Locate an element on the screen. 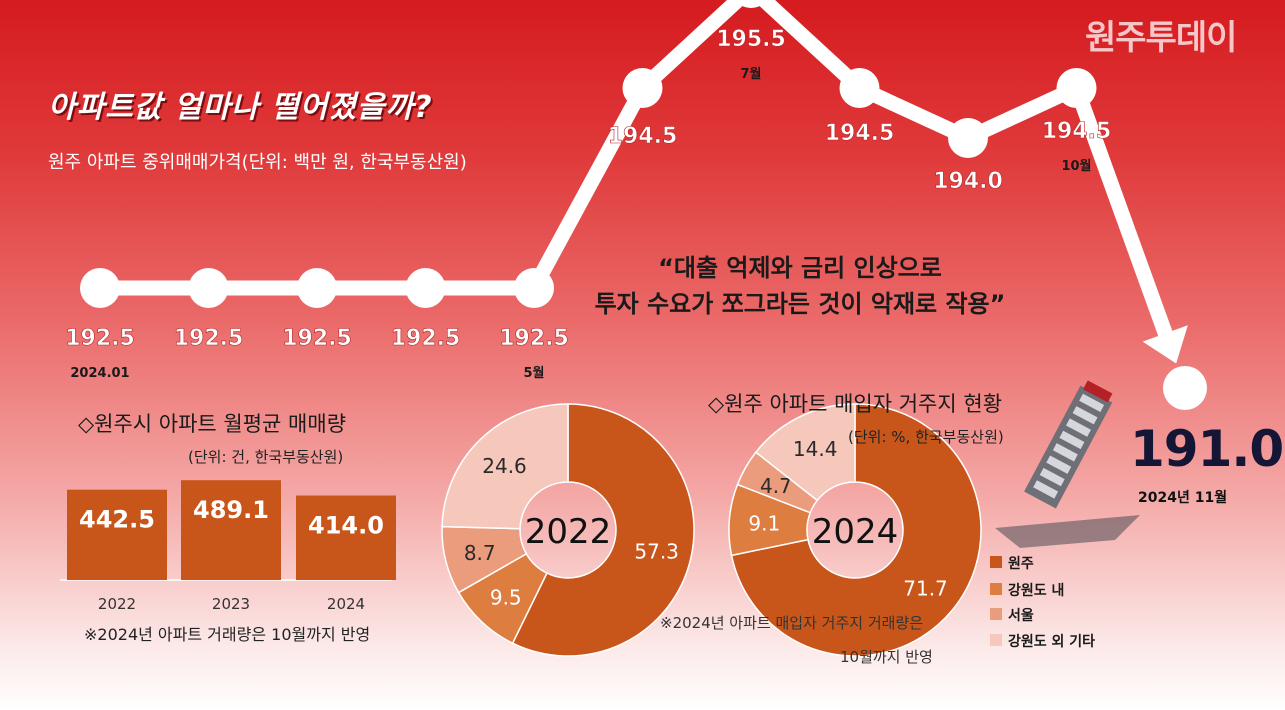  donut-chart-title: ◇원주 아파트 매입자 거주지 현황 is located at coordinates (855, 404).